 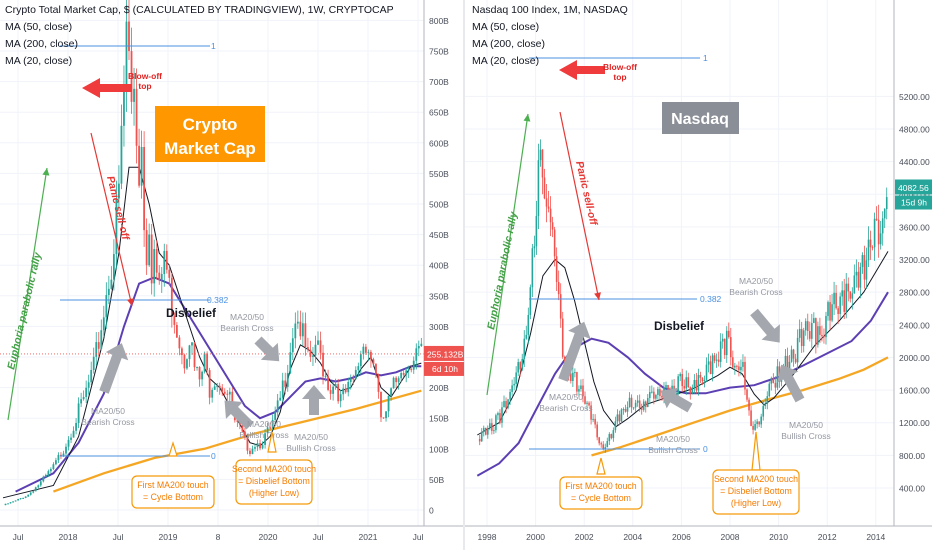 I want to click on crypto-first-touch-label-line-1: First MA200 touch, so click(x=172, y=485).